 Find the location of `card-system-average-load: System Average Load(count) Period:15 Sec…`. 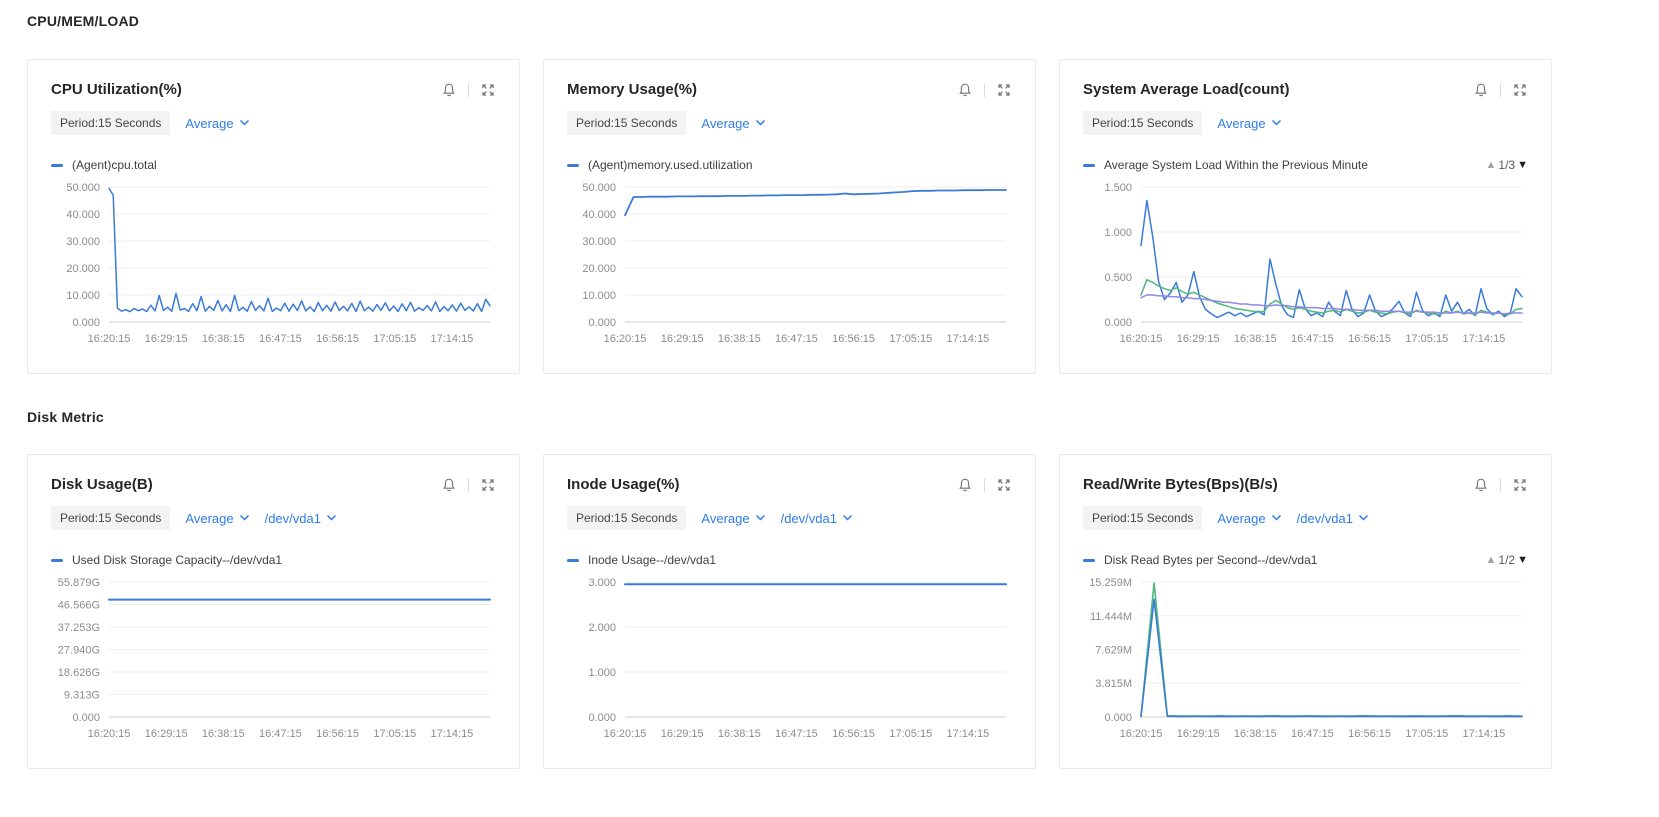

card-system-average-load: System Average Load(count) Period:15 Sec… is located at coordinates (1305, 216).